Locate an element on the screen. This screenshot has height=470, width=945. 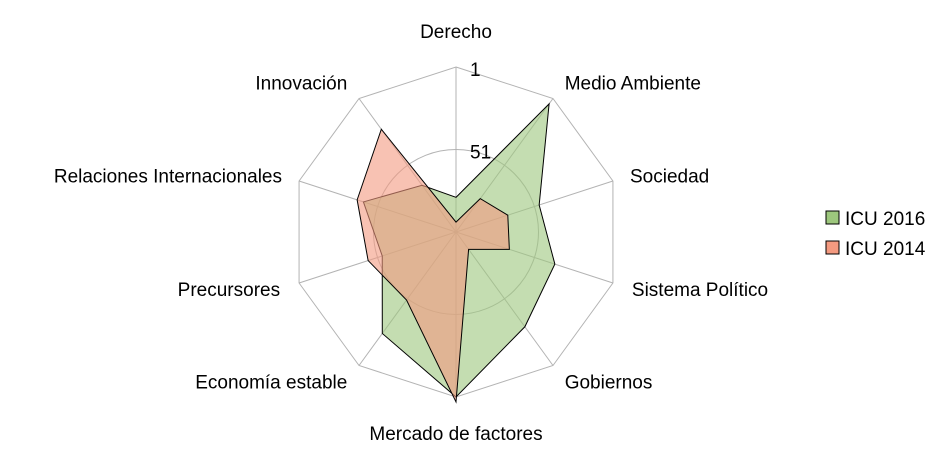
tick-label-outer: 1 is located at coordinates (475, 70).